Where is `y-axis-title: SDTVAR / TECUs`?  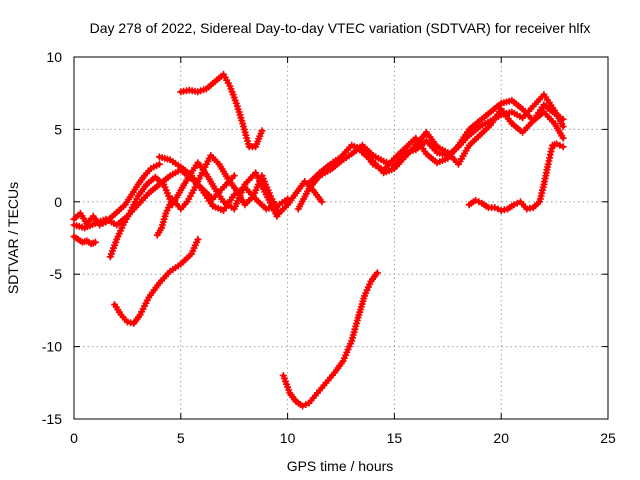 y-axis-title: SDTVAR / TECUs is located at coordinates (13, 238).